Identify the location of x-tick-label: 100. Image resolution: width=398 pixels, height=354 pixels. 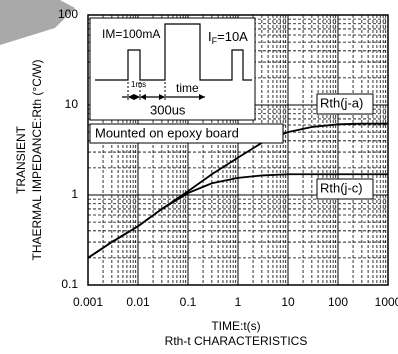
(338, 302).